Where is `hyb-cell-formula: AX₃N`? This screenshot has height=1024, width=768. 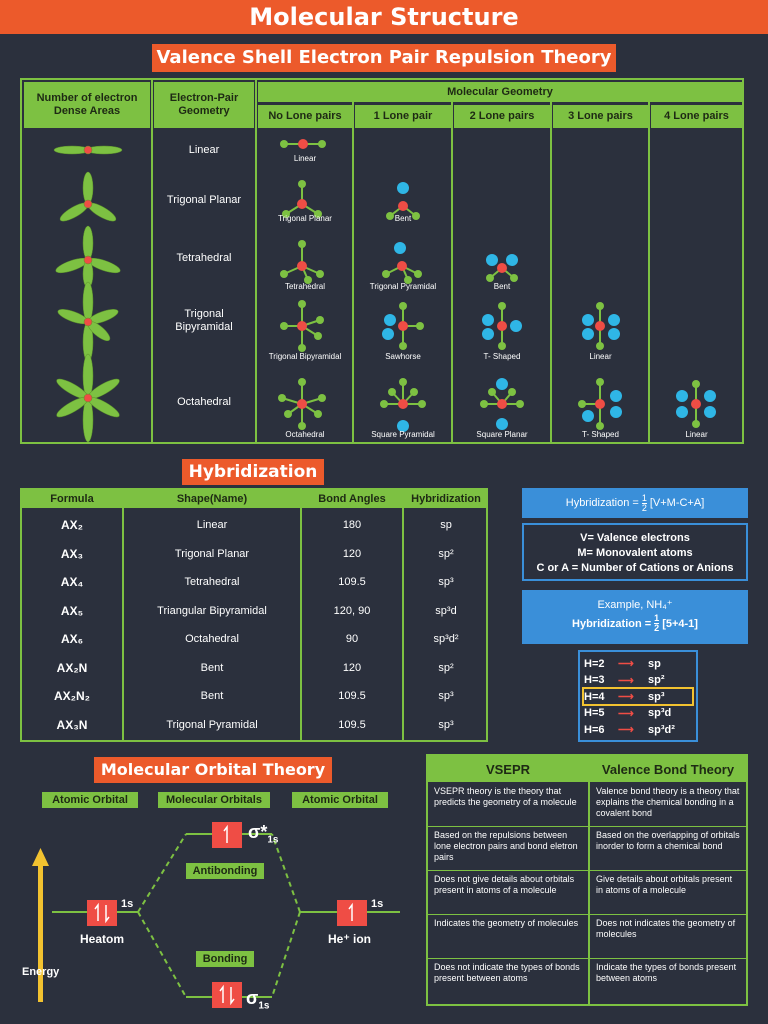 hyb-cell-formula: AX₃N is located at coordinates (72, 724).